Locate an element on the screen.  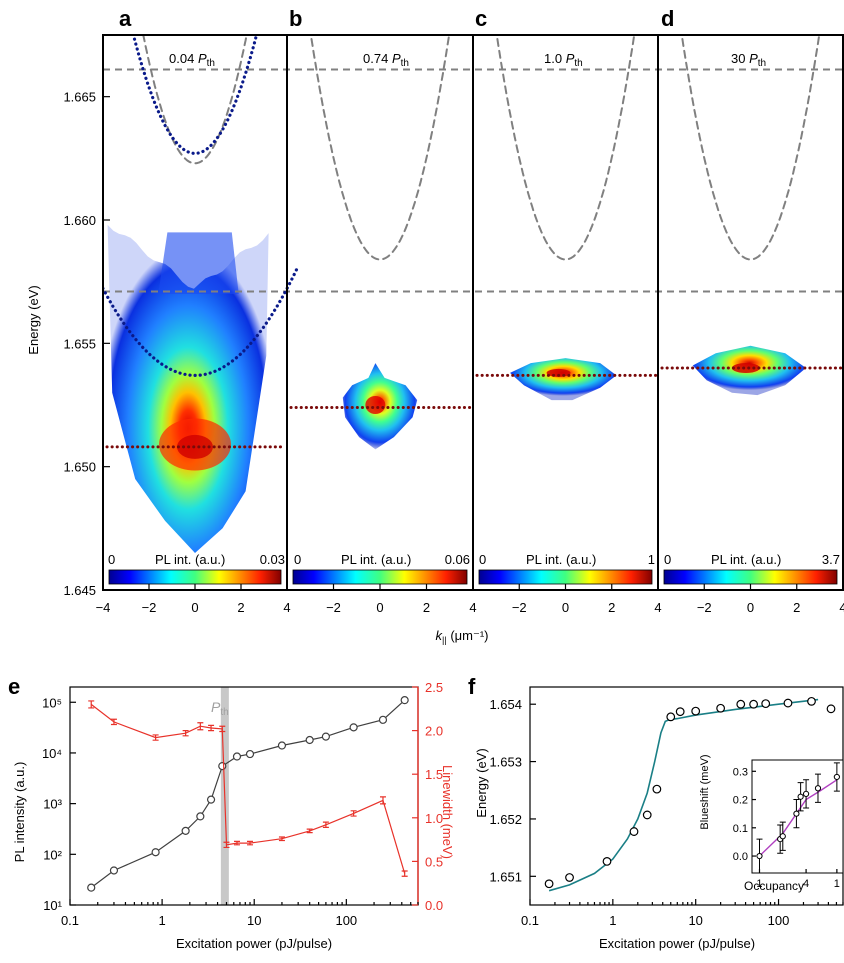
colorbar-c is located at coordinates (565, 577).